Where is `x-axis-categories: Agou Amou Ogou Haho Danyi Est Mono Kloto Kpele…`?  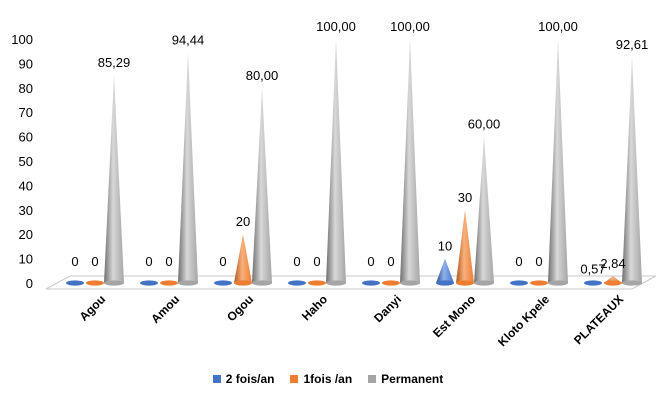 x-axis-categories: Agou Amou Ogou Haho Danyi Est Mono Kloto Kpele… is located at coordinates (352, 320).